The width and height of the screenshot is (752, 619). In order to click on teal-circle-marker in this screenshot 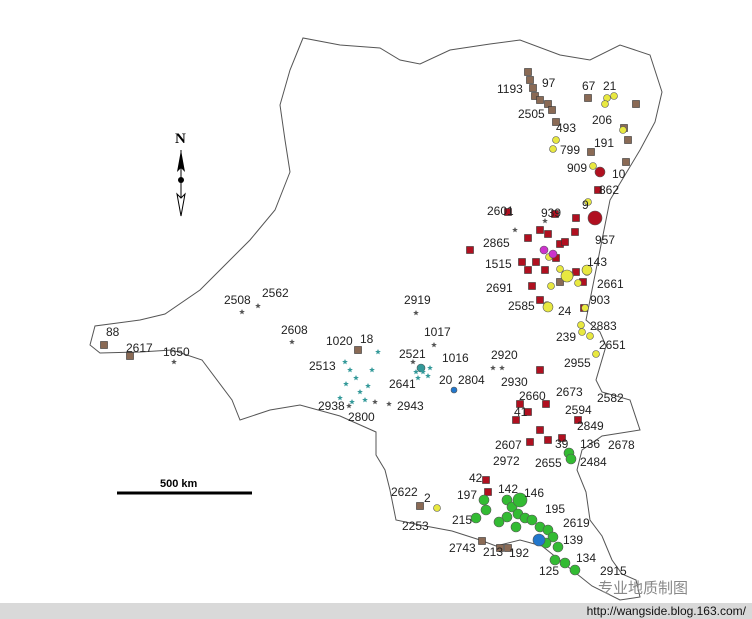, I will do `click(421, 368)`.